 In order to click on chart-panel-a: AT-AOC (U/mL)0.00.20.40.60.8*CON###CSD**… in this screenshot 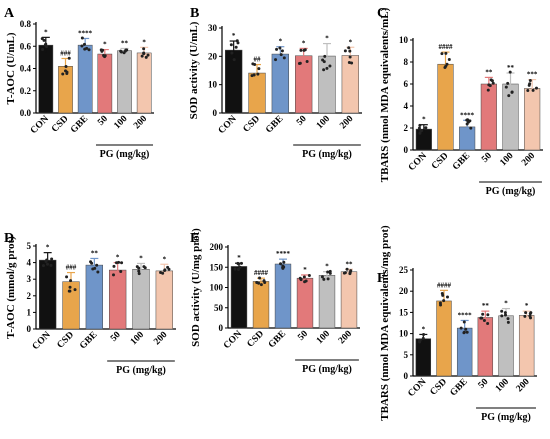, I will do `click(79, 83)`.